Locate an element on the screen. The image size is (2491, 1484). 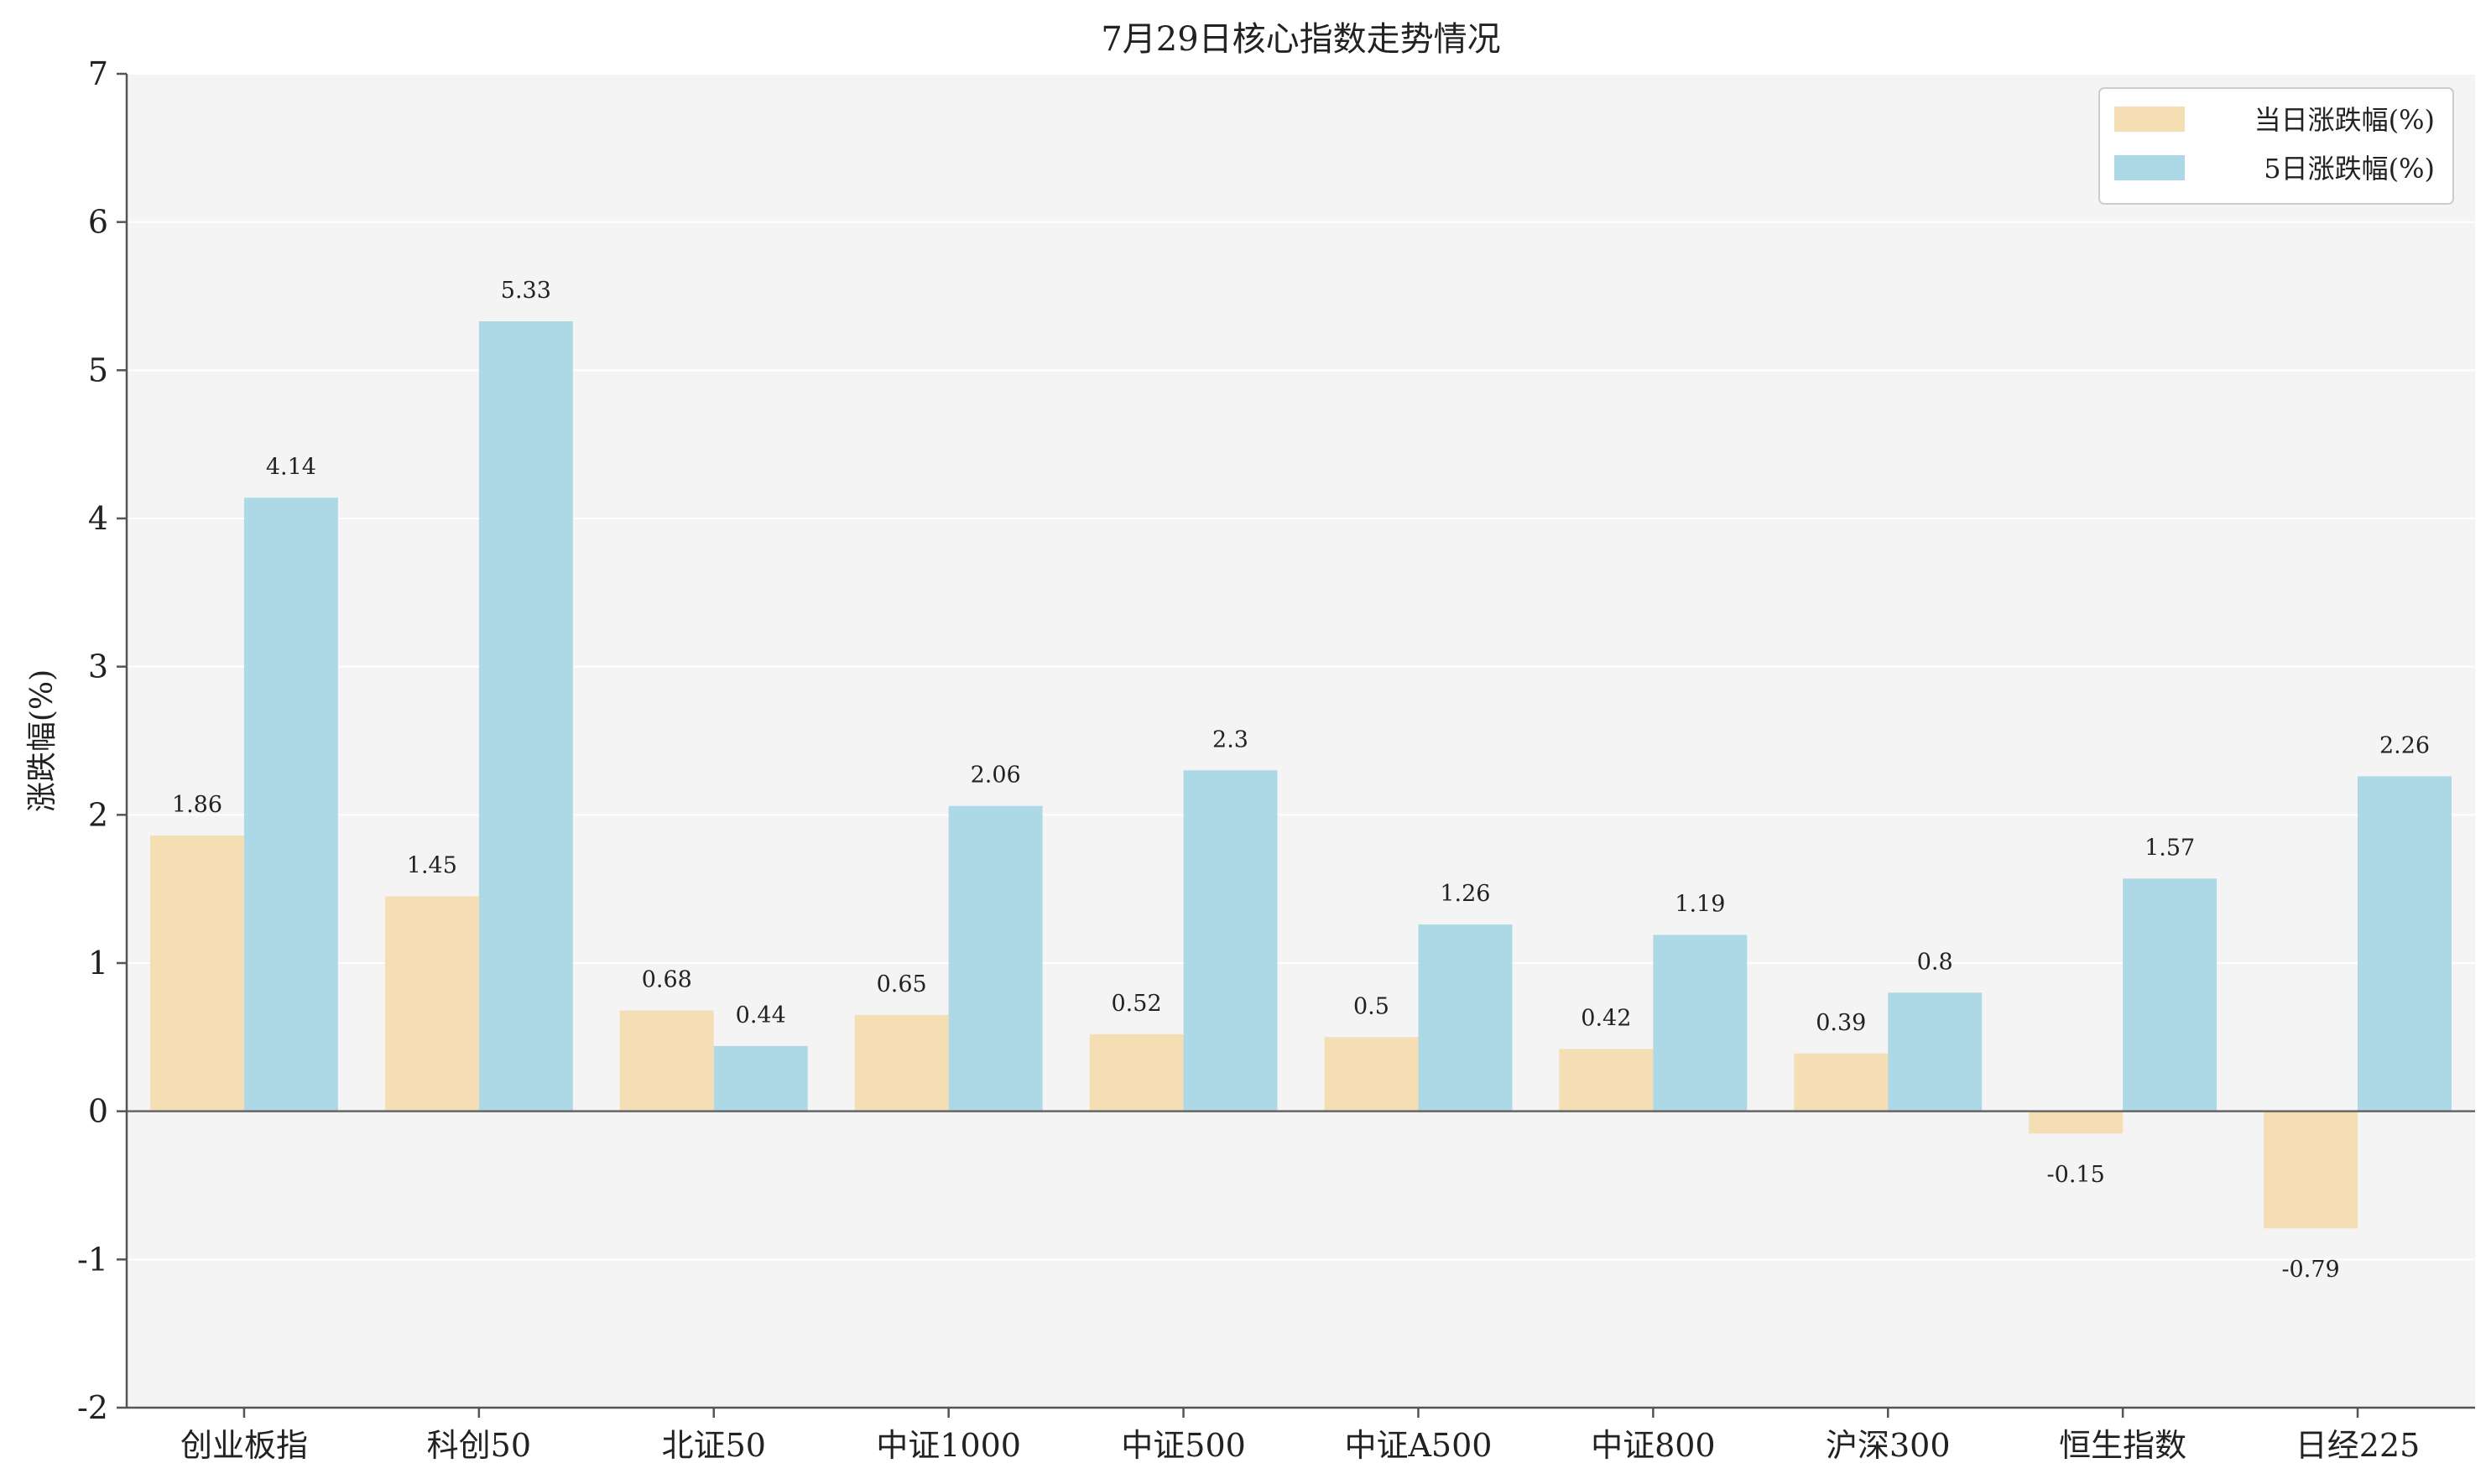
x-tick-label: 日经225 is located at coordinates (2358, 1445).